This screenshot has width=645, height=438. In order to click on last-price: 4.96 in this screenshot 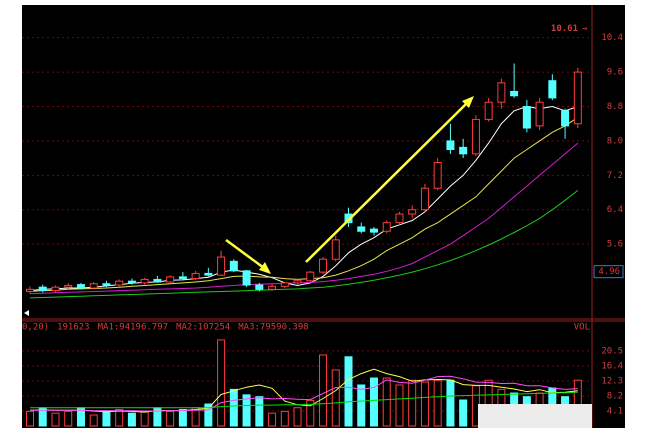, I will do `click(609, 272)`.